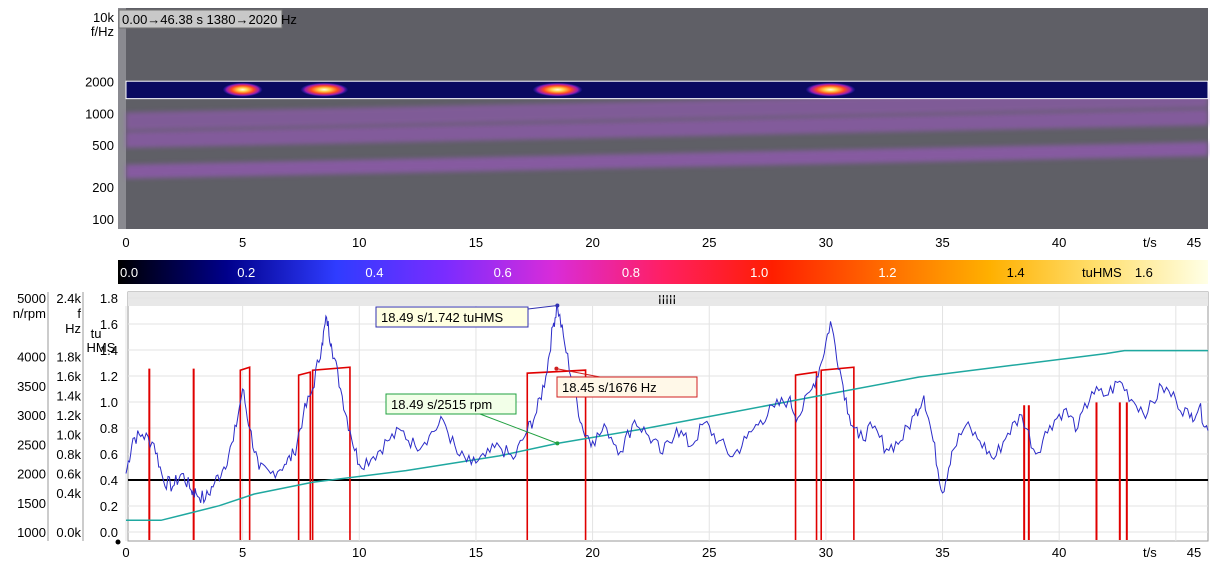  What do you see at coordinates (109, 428) in the screenshot?
I see `tuhms-axis-tick: 0.8` at bounding box center [109, 428].